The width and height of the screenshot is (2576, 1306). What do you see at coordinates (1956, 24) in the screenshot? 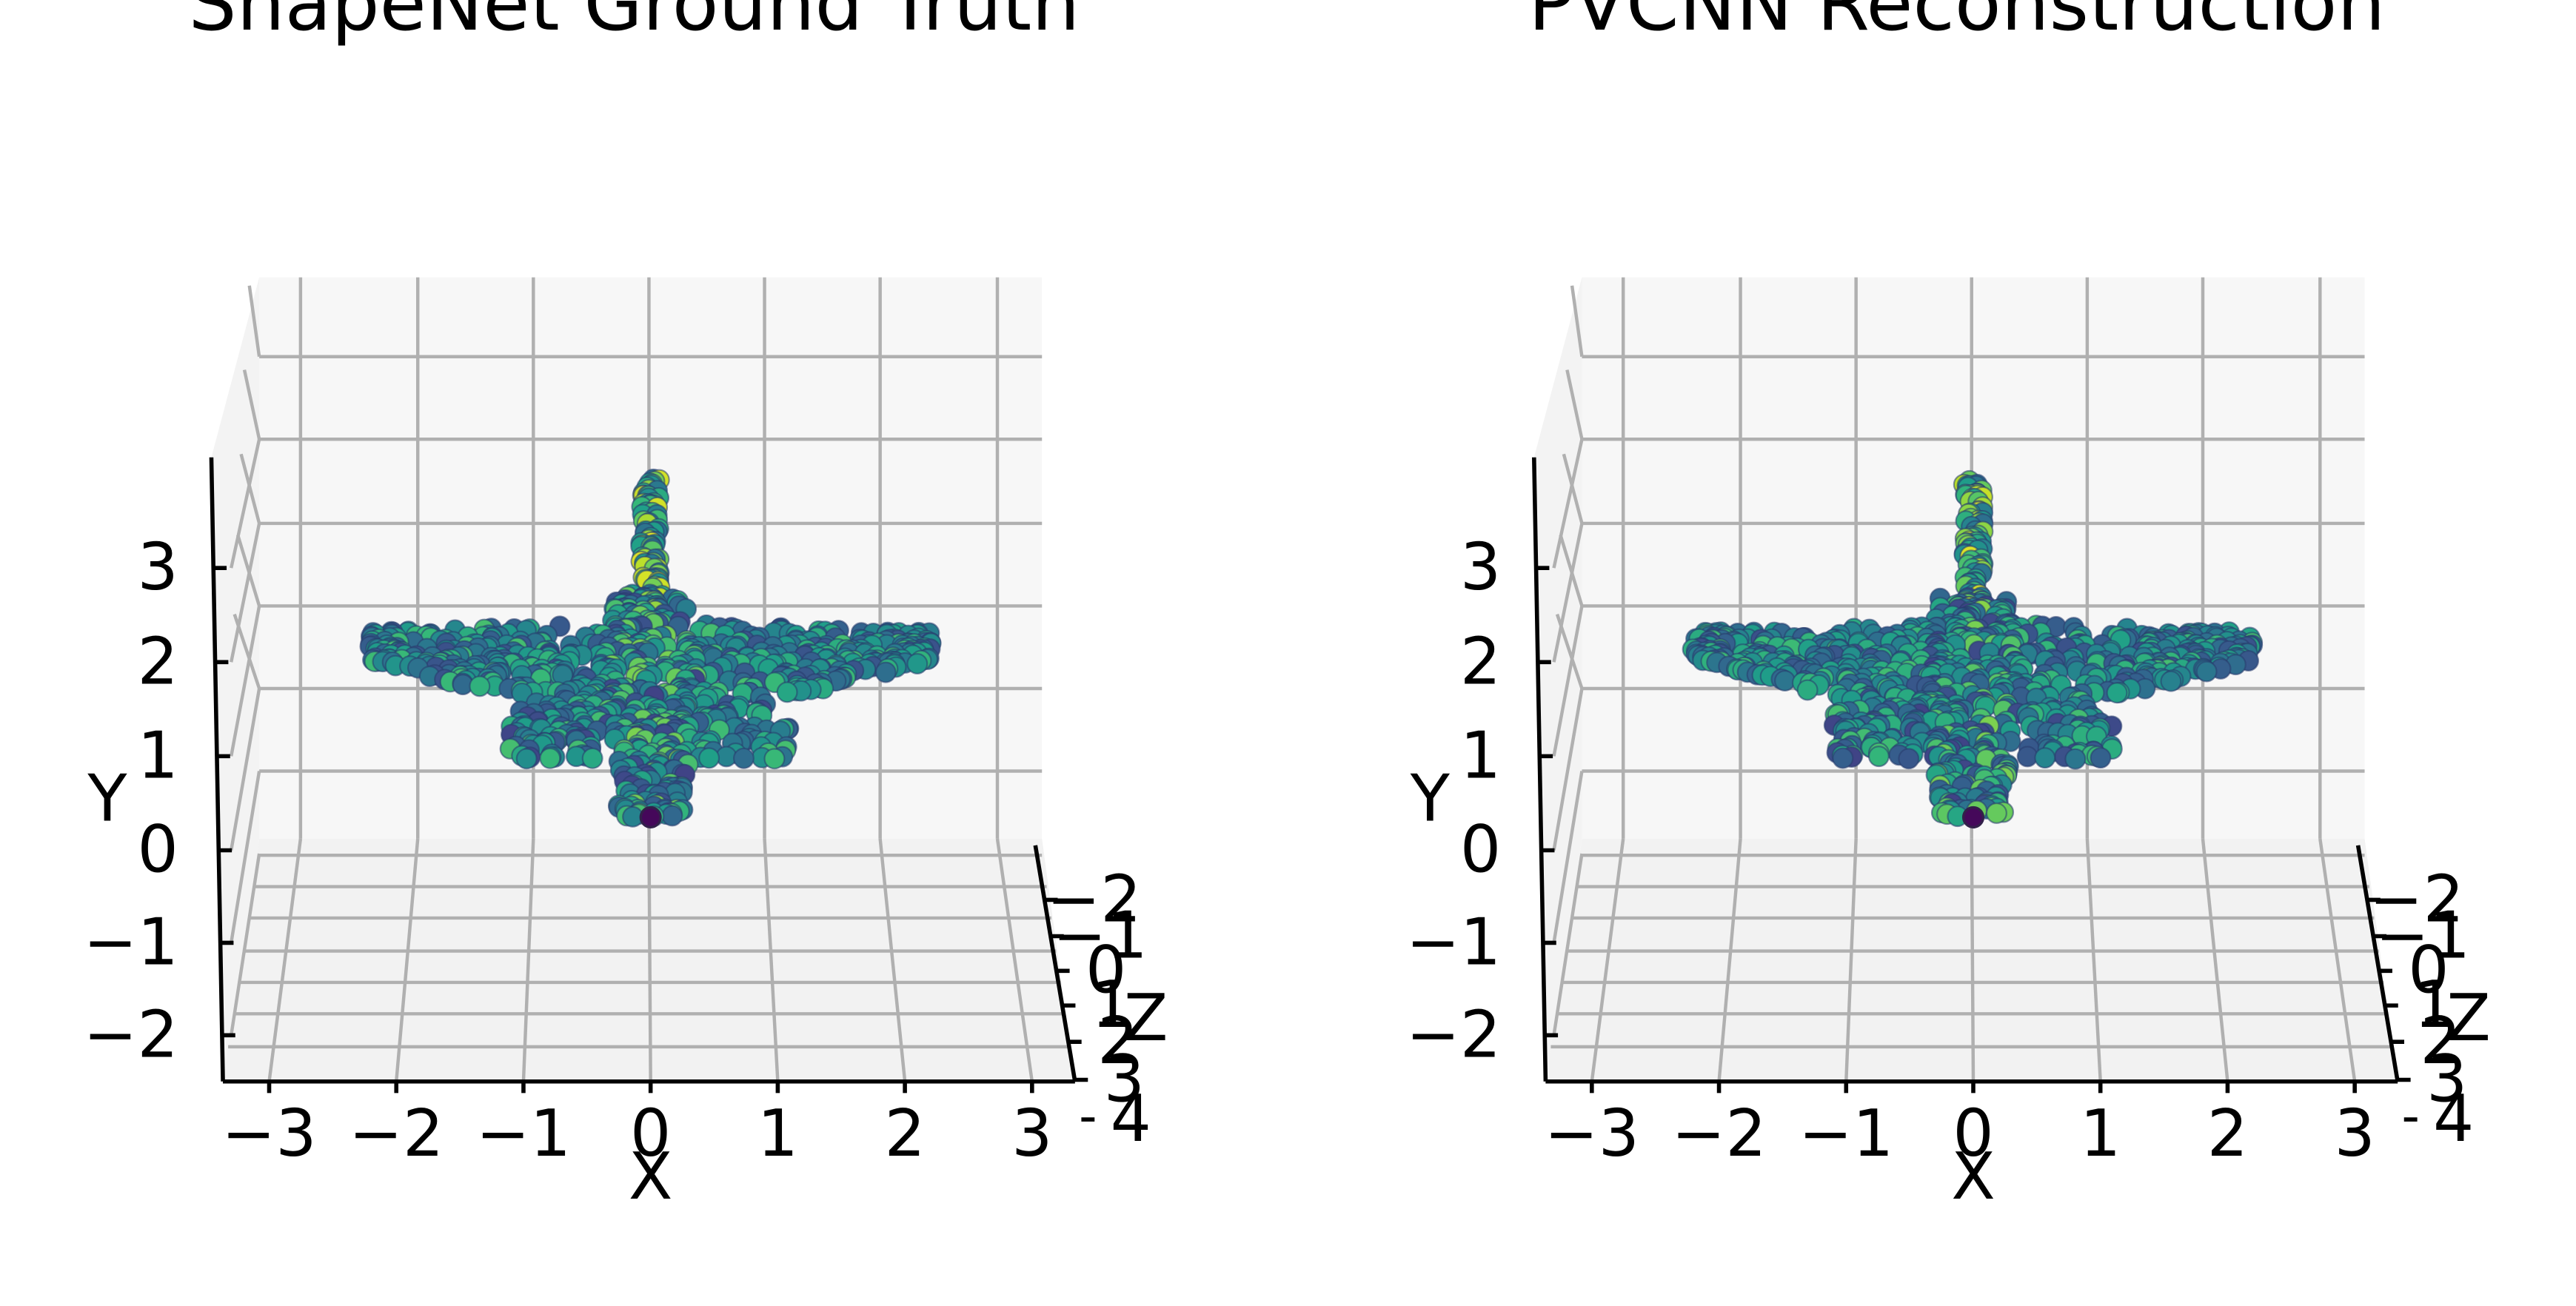
I see `chart-title: PVCNN Reconstruction` at bounding box center [1956, 24].